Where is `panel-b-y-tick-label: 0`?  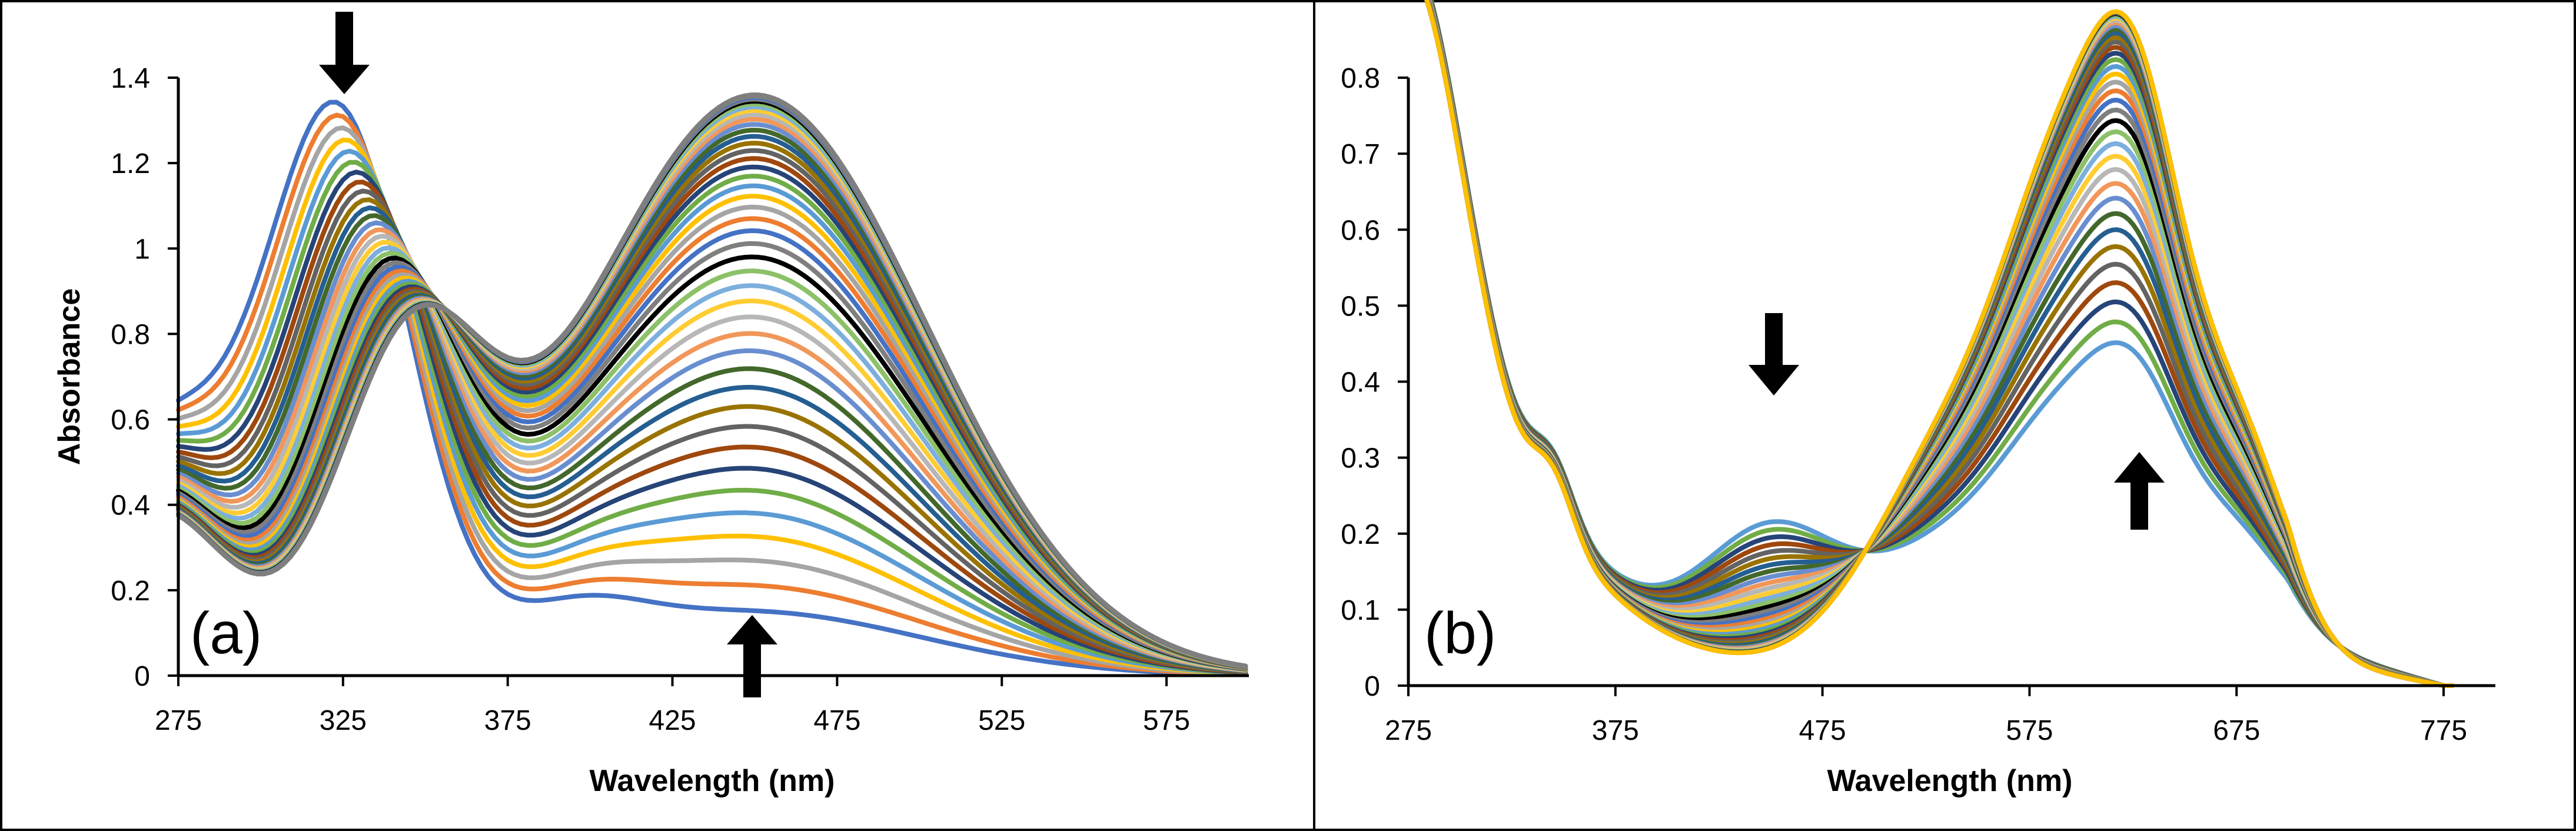
panel-b-y-tick-label: 0 is located at coordinates (1372, 687).